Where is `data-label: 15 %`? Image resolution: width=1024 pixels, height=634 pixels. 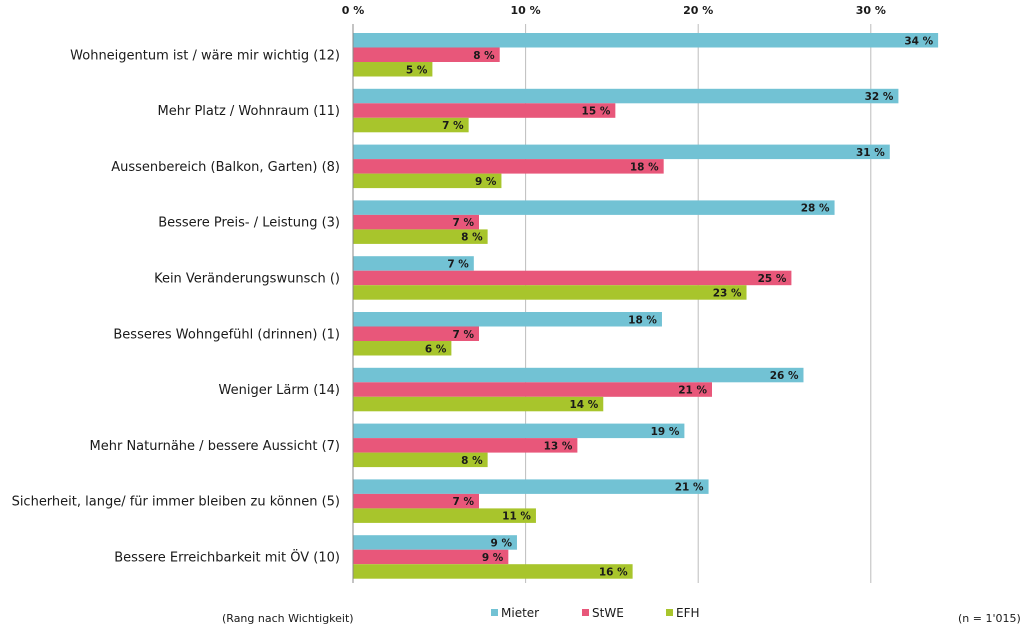 data-label: 15 % is located at coordinates (596, 112).